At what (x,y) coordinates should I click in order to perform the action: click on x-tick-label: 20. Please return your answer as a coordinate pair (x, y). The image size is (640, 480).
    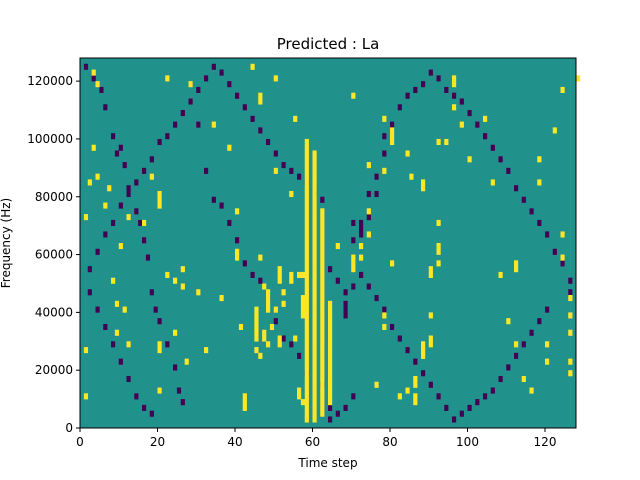
    Looking at the image, I should click on (157, 442).